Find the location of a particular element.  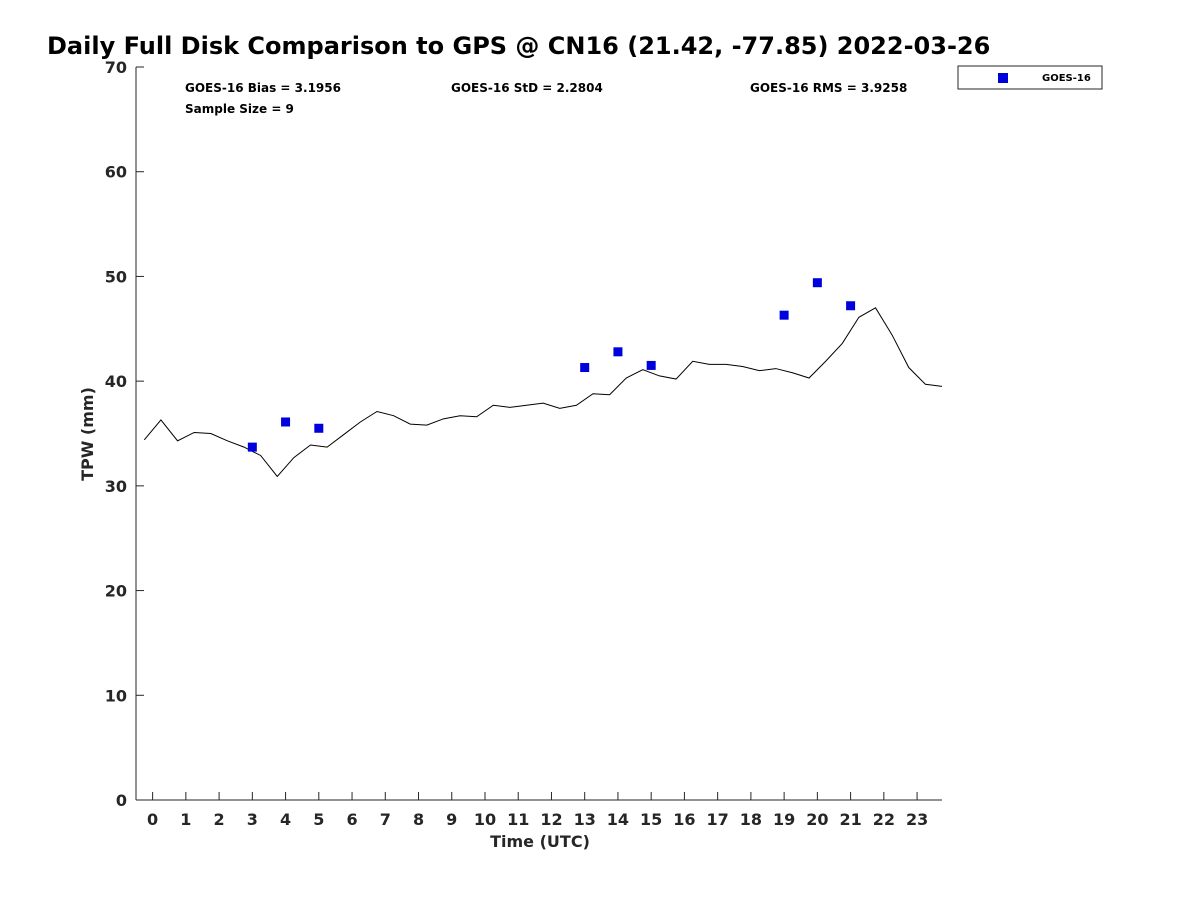

x-tick-label: 10 is located at coordinates (485, 819).